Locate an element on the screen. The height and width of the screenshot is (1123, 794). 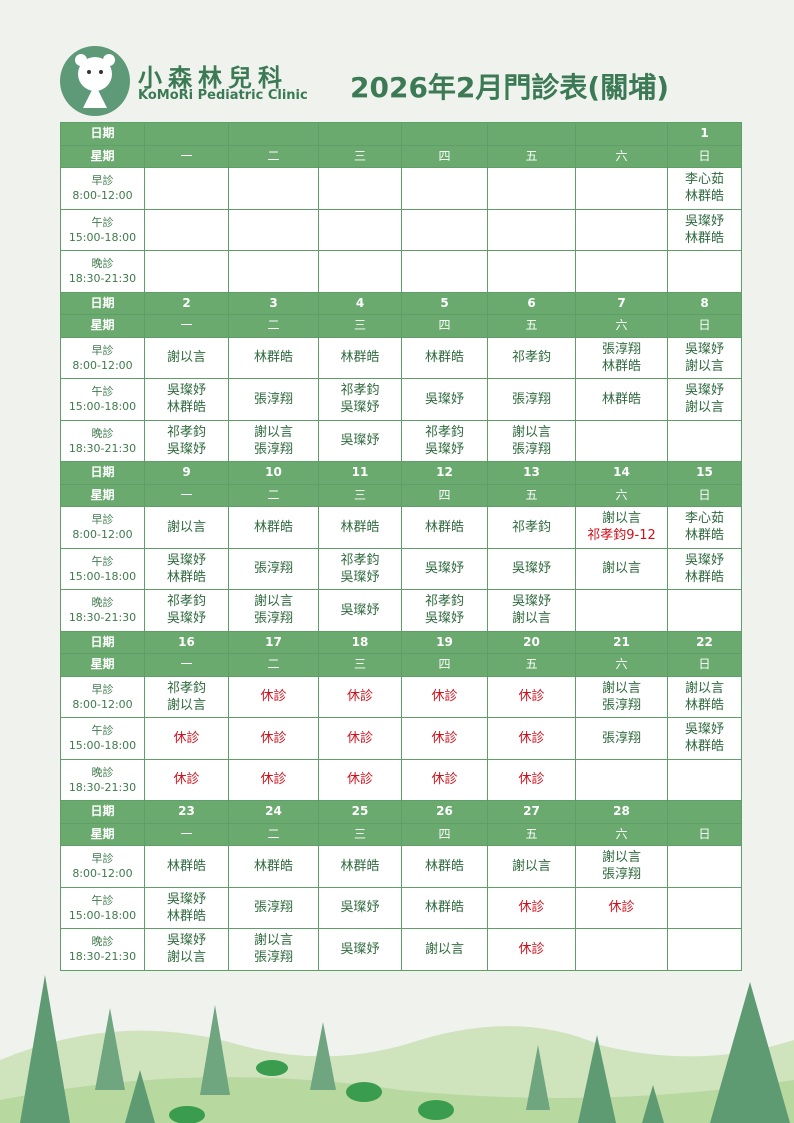
date-label: 日期 is located at coordinates (102, 302).